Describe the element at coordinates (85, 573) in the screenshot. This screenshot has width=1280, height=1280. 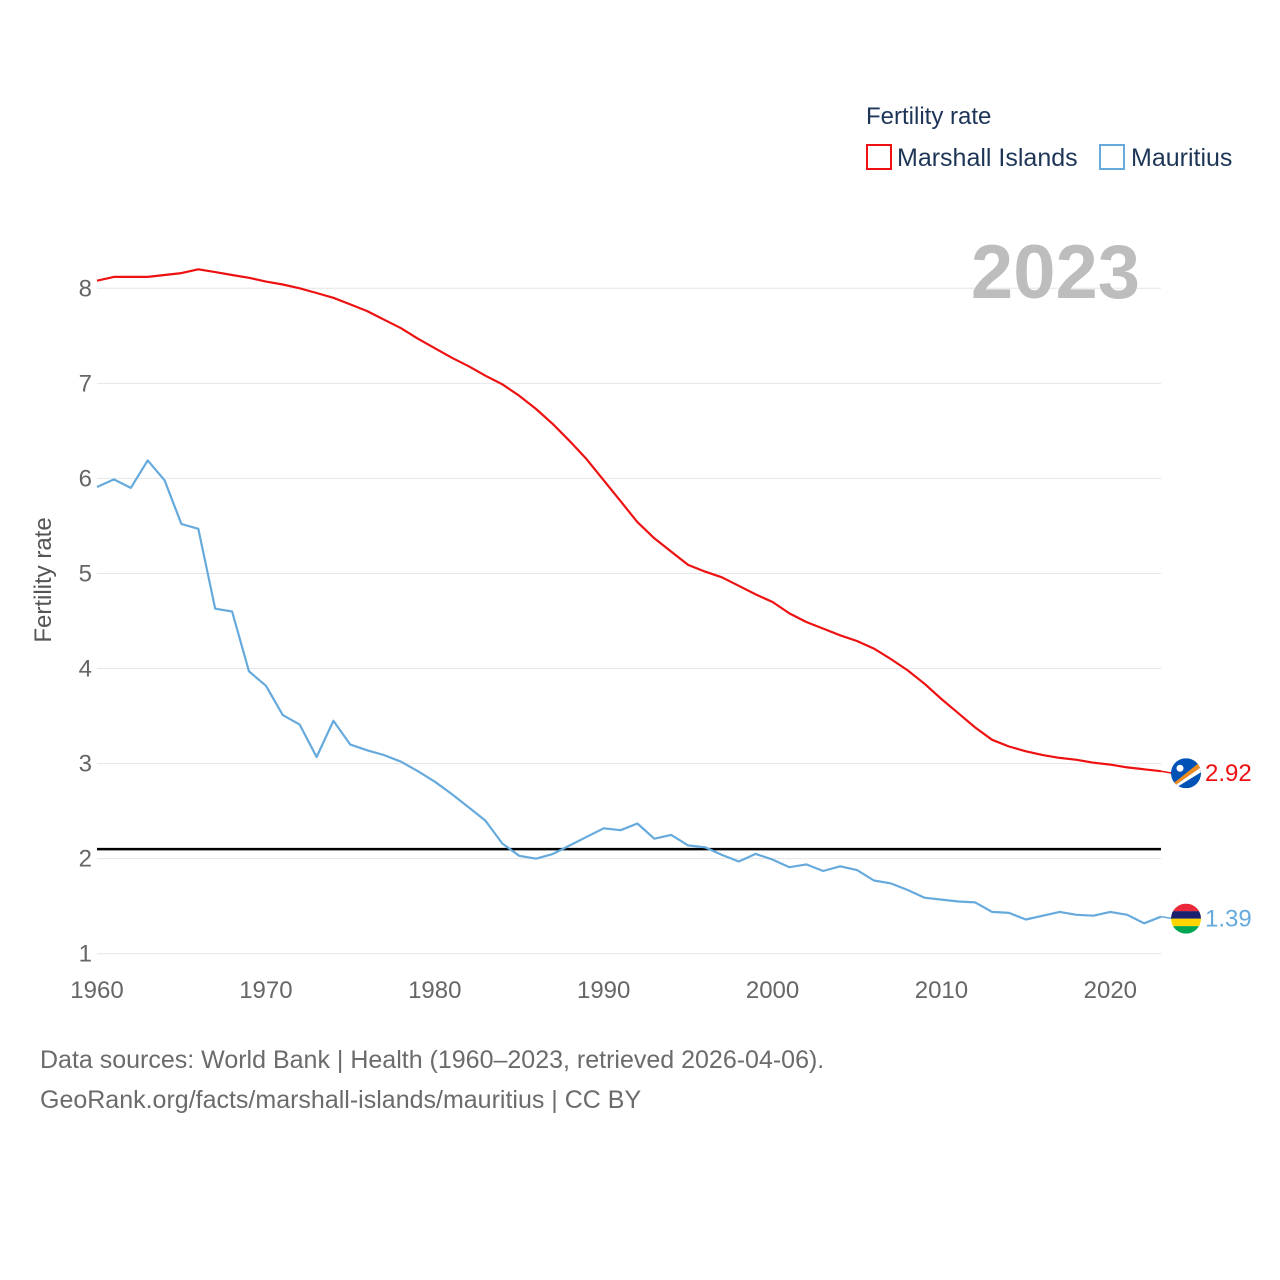
I see `y-tick-label-5: 5` at that location.